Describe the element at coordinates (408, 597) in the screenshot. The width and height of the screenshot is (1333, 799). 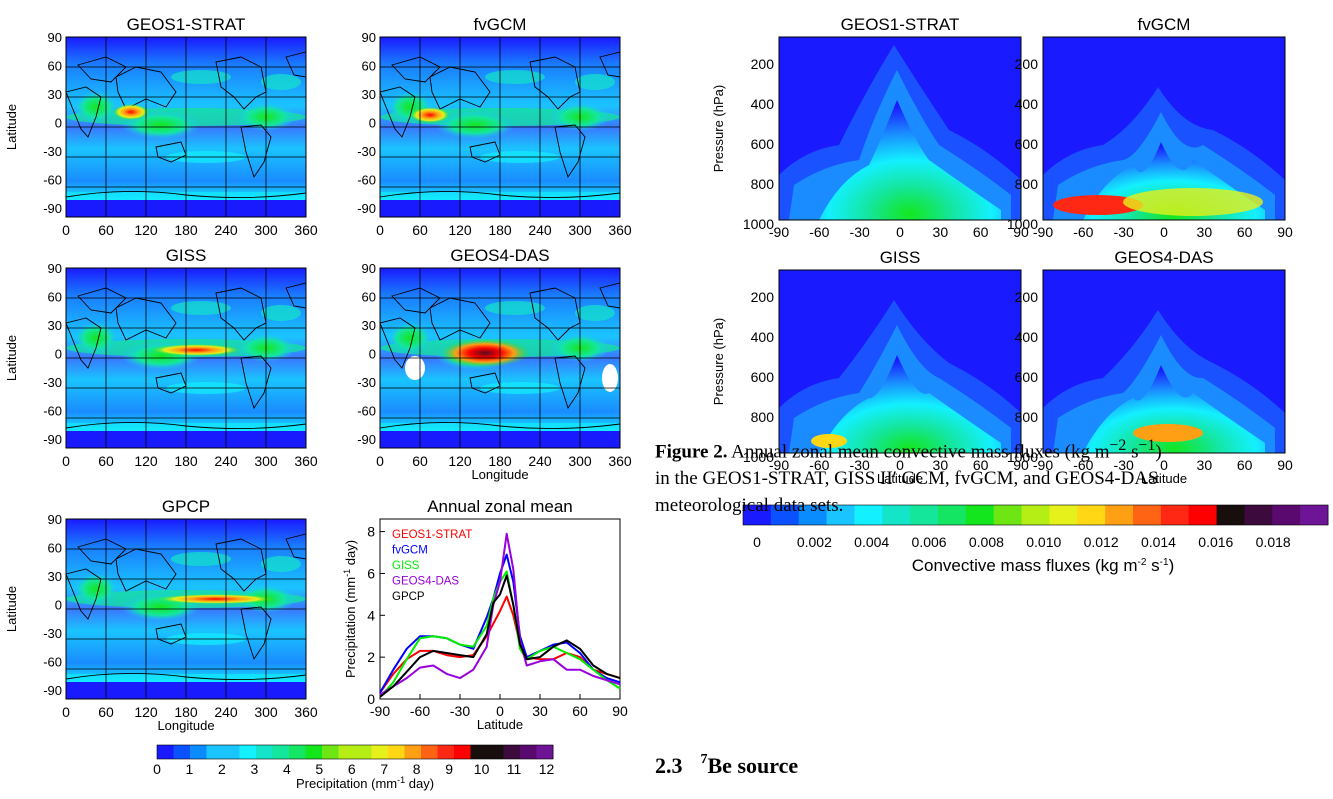
I see `legend-entry: GPCP` at that location.